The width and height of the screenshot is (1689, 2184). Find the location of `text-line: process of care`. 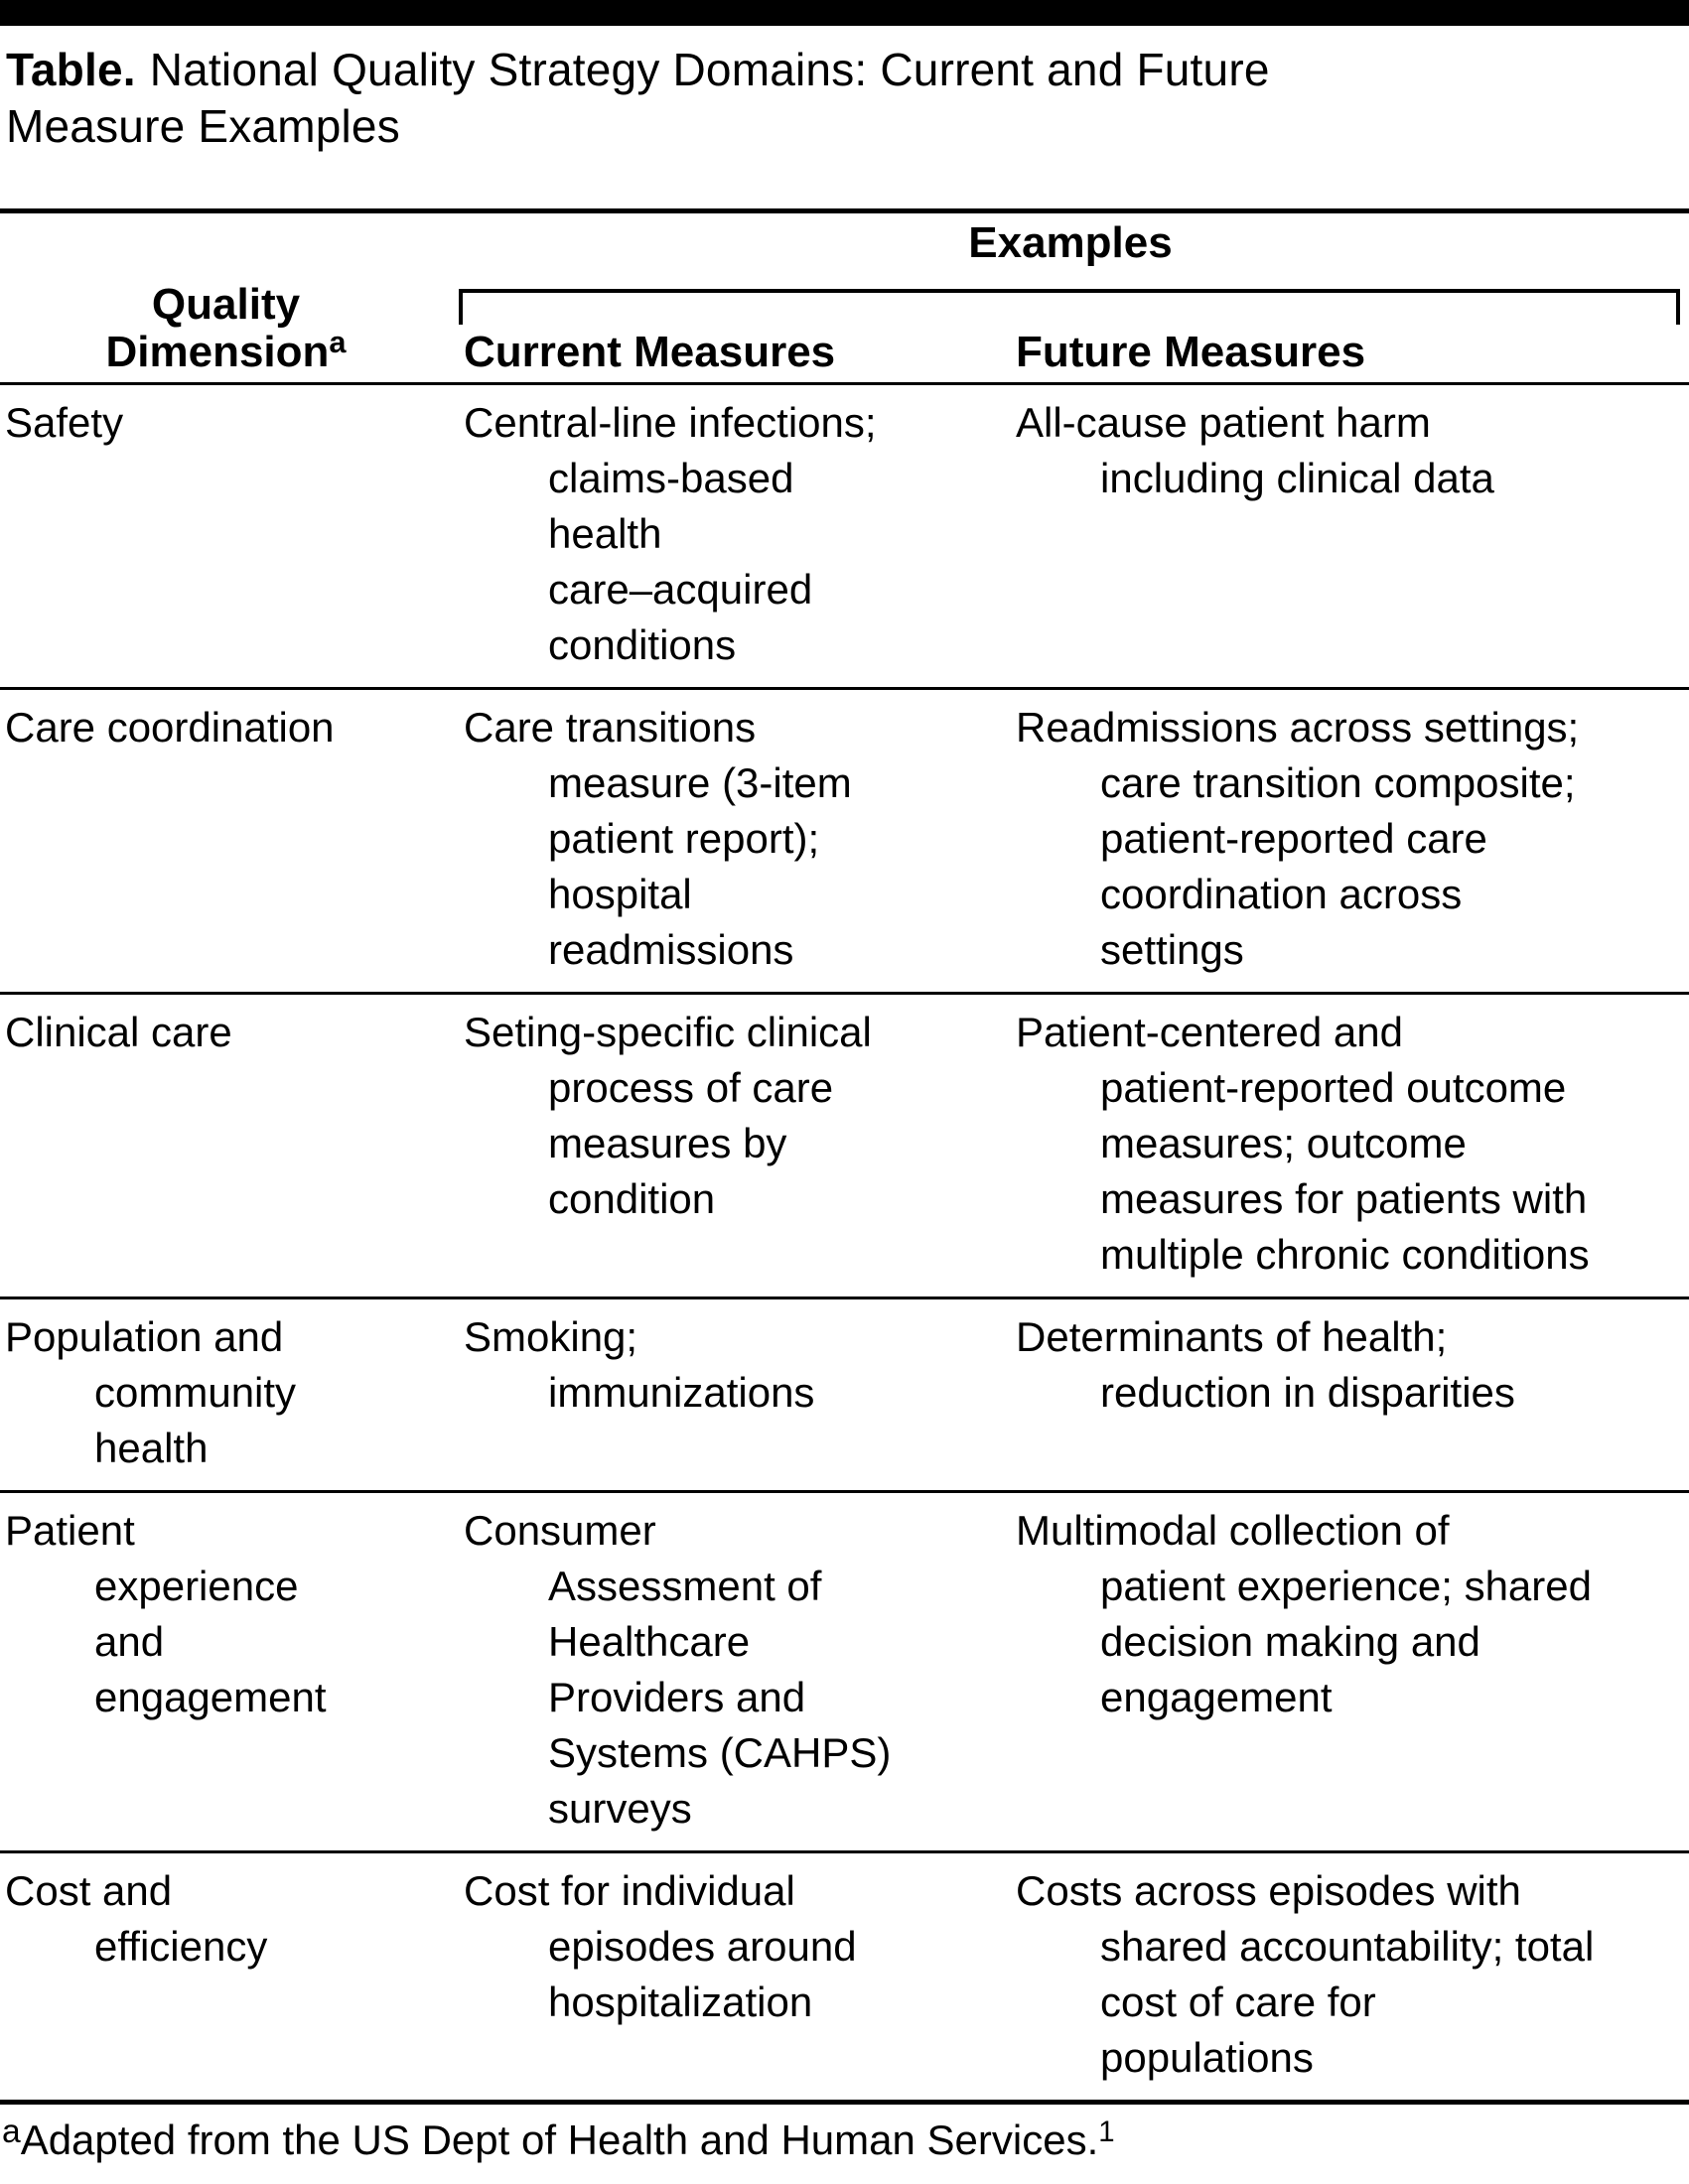

text-line: process of care is located at coordinates (691, 1087).